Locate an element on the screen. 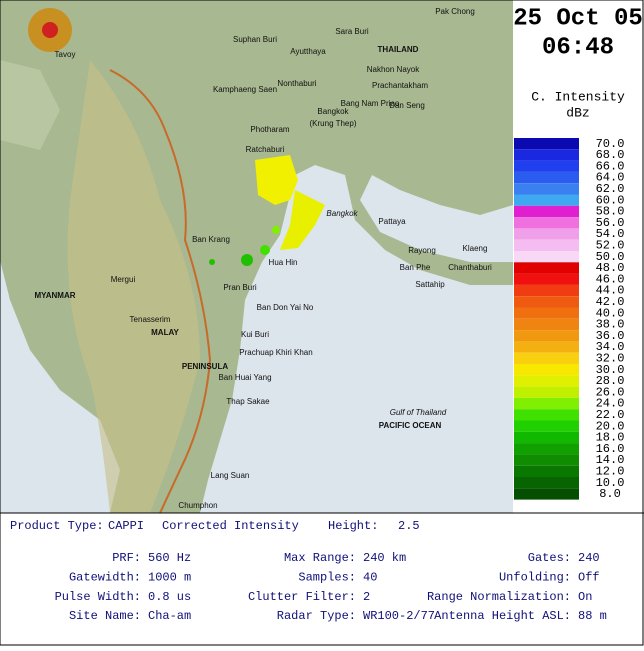 The width and height of the screenshot is (644, 651). level-label: 32.0 is located at coordinates (610, 359).